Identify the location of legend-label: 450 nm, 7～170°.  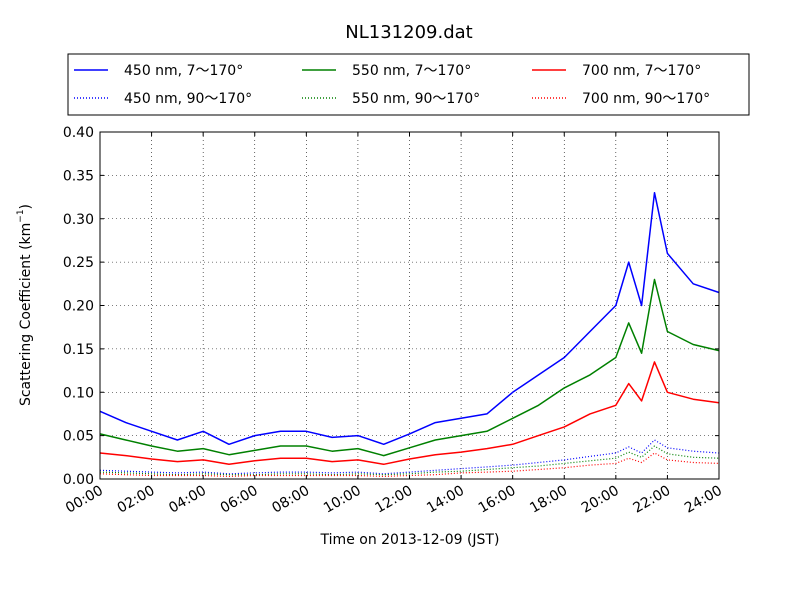
(183, 71).